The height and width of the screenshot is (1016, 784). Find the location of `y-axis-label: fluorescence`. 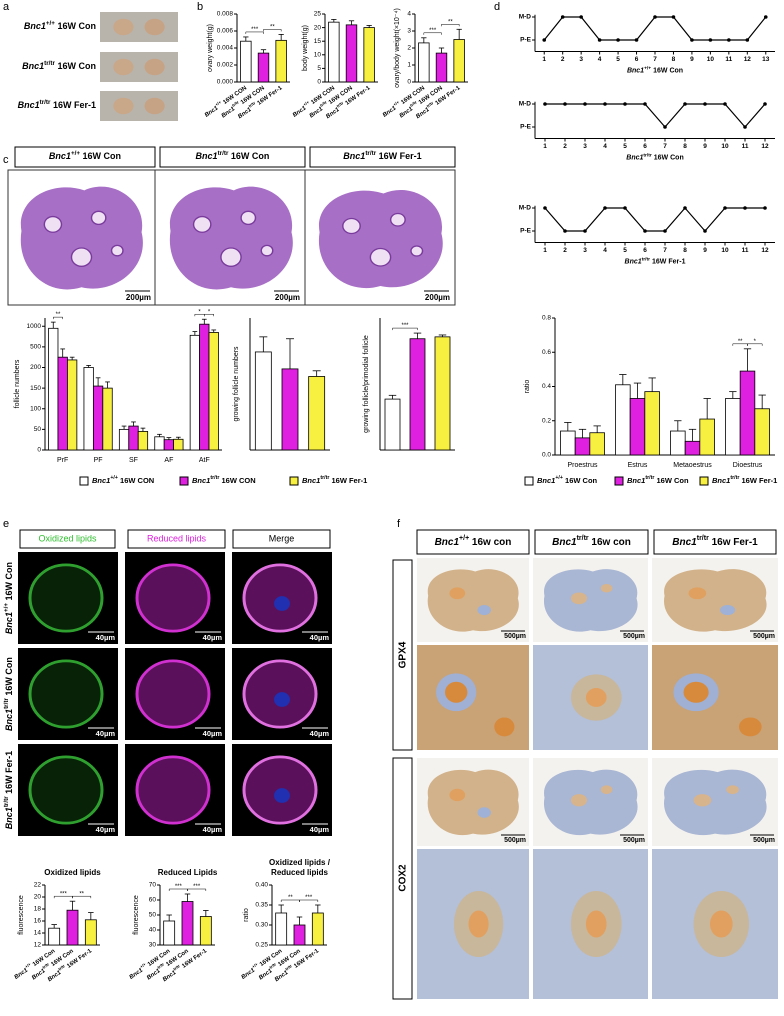

y-axis-label: fluorescence is located at coordinates (136, 915).